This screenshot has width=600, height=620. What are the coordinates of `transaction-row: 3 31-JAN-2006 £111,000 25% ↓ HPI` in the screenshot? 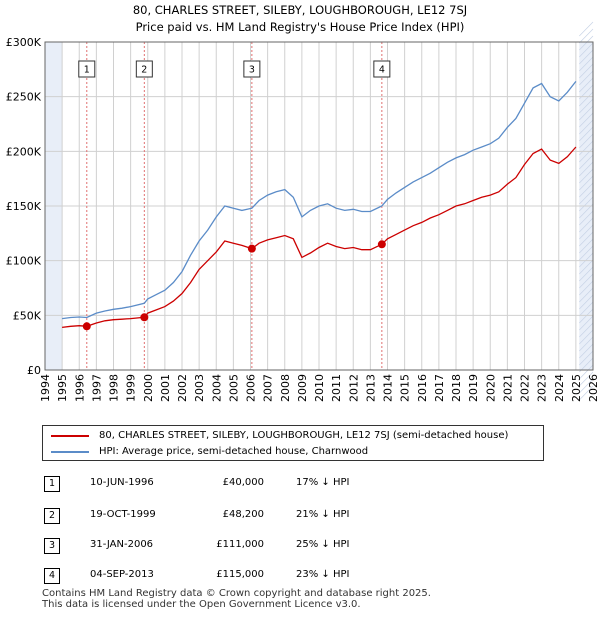 It's located at (292, 547).